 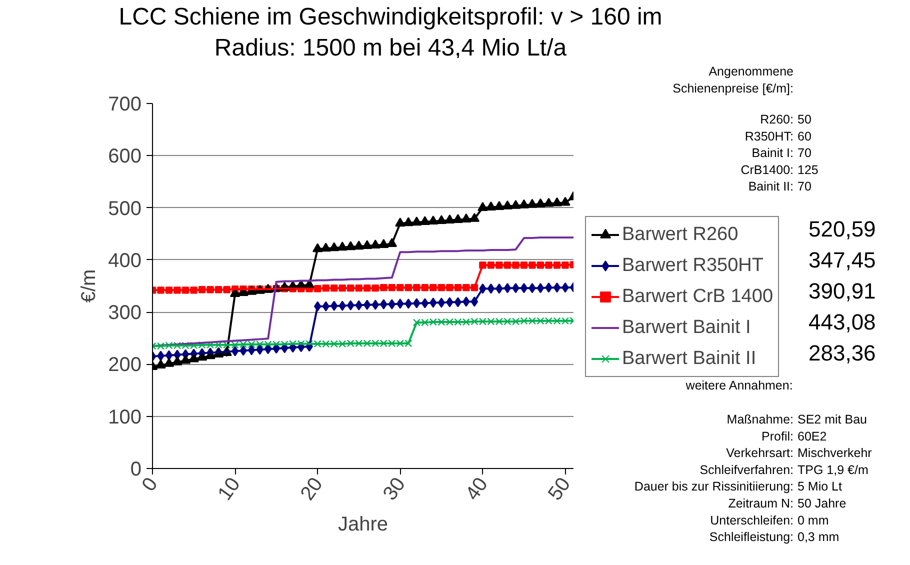 What do you see at coordinates (394, 489) in the screenshot?
I see `x-tick-label: 30` at bounding box center [394, 489].